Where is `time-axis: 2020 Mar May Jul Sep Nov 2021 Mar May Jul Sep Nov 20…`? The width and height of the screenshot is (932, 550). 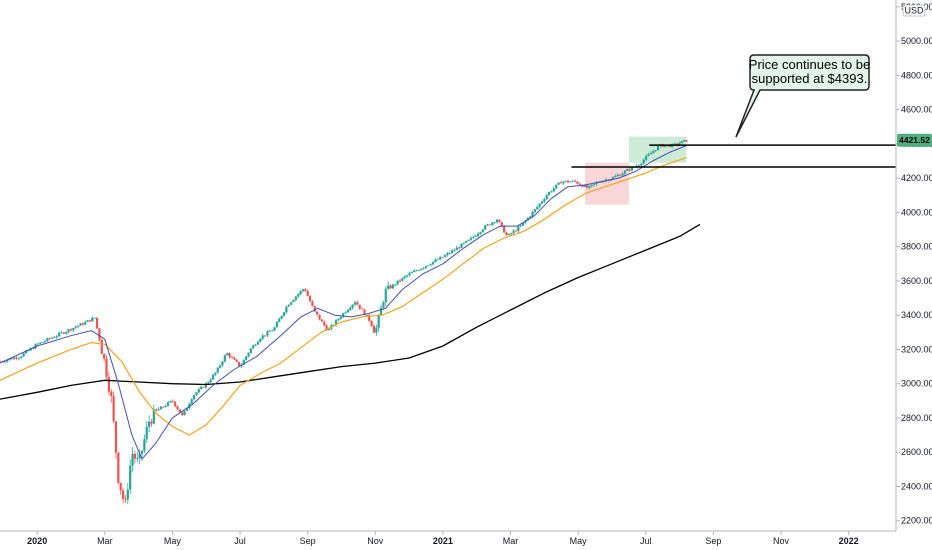
time-axis: 2020 Mar May Jul Sep Nov 2021 Mar May Jul Sep Nov 20… is located at coordinates (443, 538).